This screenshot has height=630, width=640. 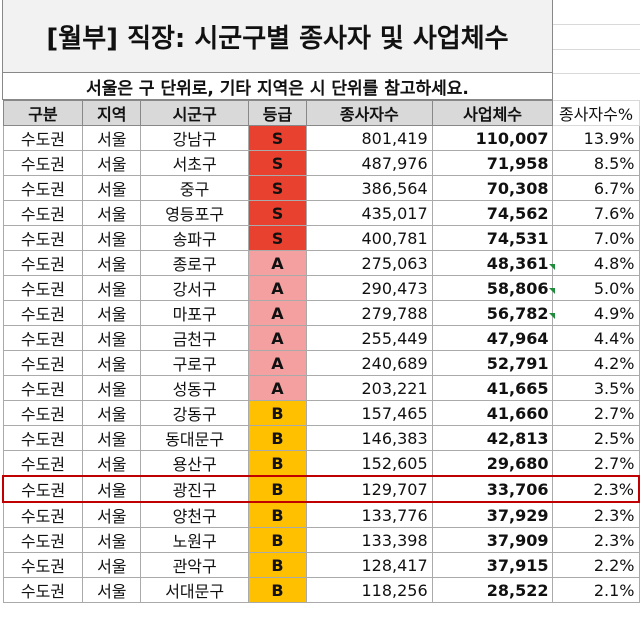 I want to click on cell-workers: 386,564, so click(x=369, y=188).